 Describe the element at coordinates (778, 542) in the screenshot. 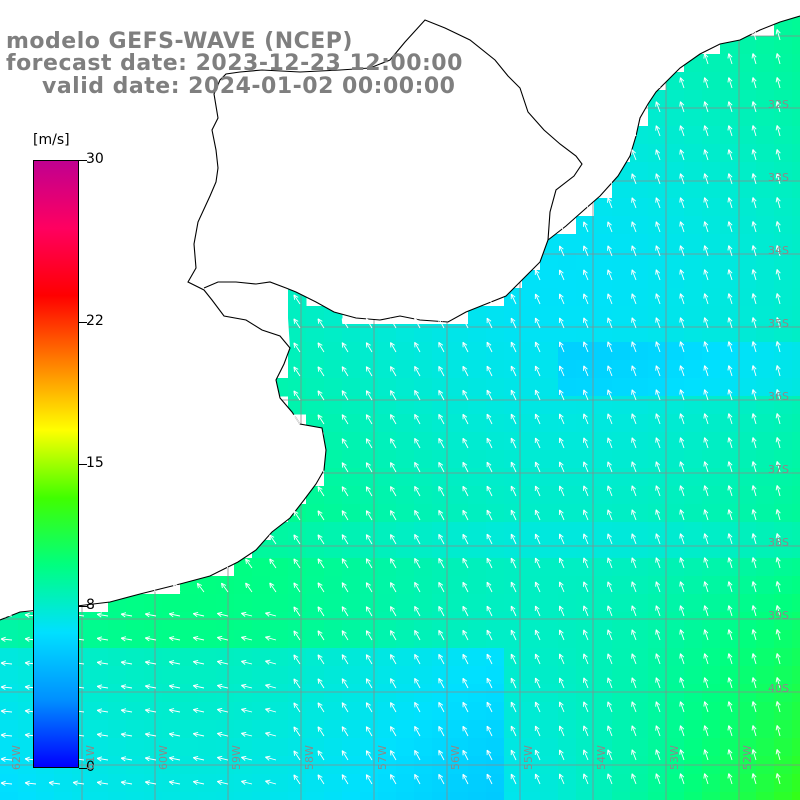

I see `latitude-label: 38S` at that location.